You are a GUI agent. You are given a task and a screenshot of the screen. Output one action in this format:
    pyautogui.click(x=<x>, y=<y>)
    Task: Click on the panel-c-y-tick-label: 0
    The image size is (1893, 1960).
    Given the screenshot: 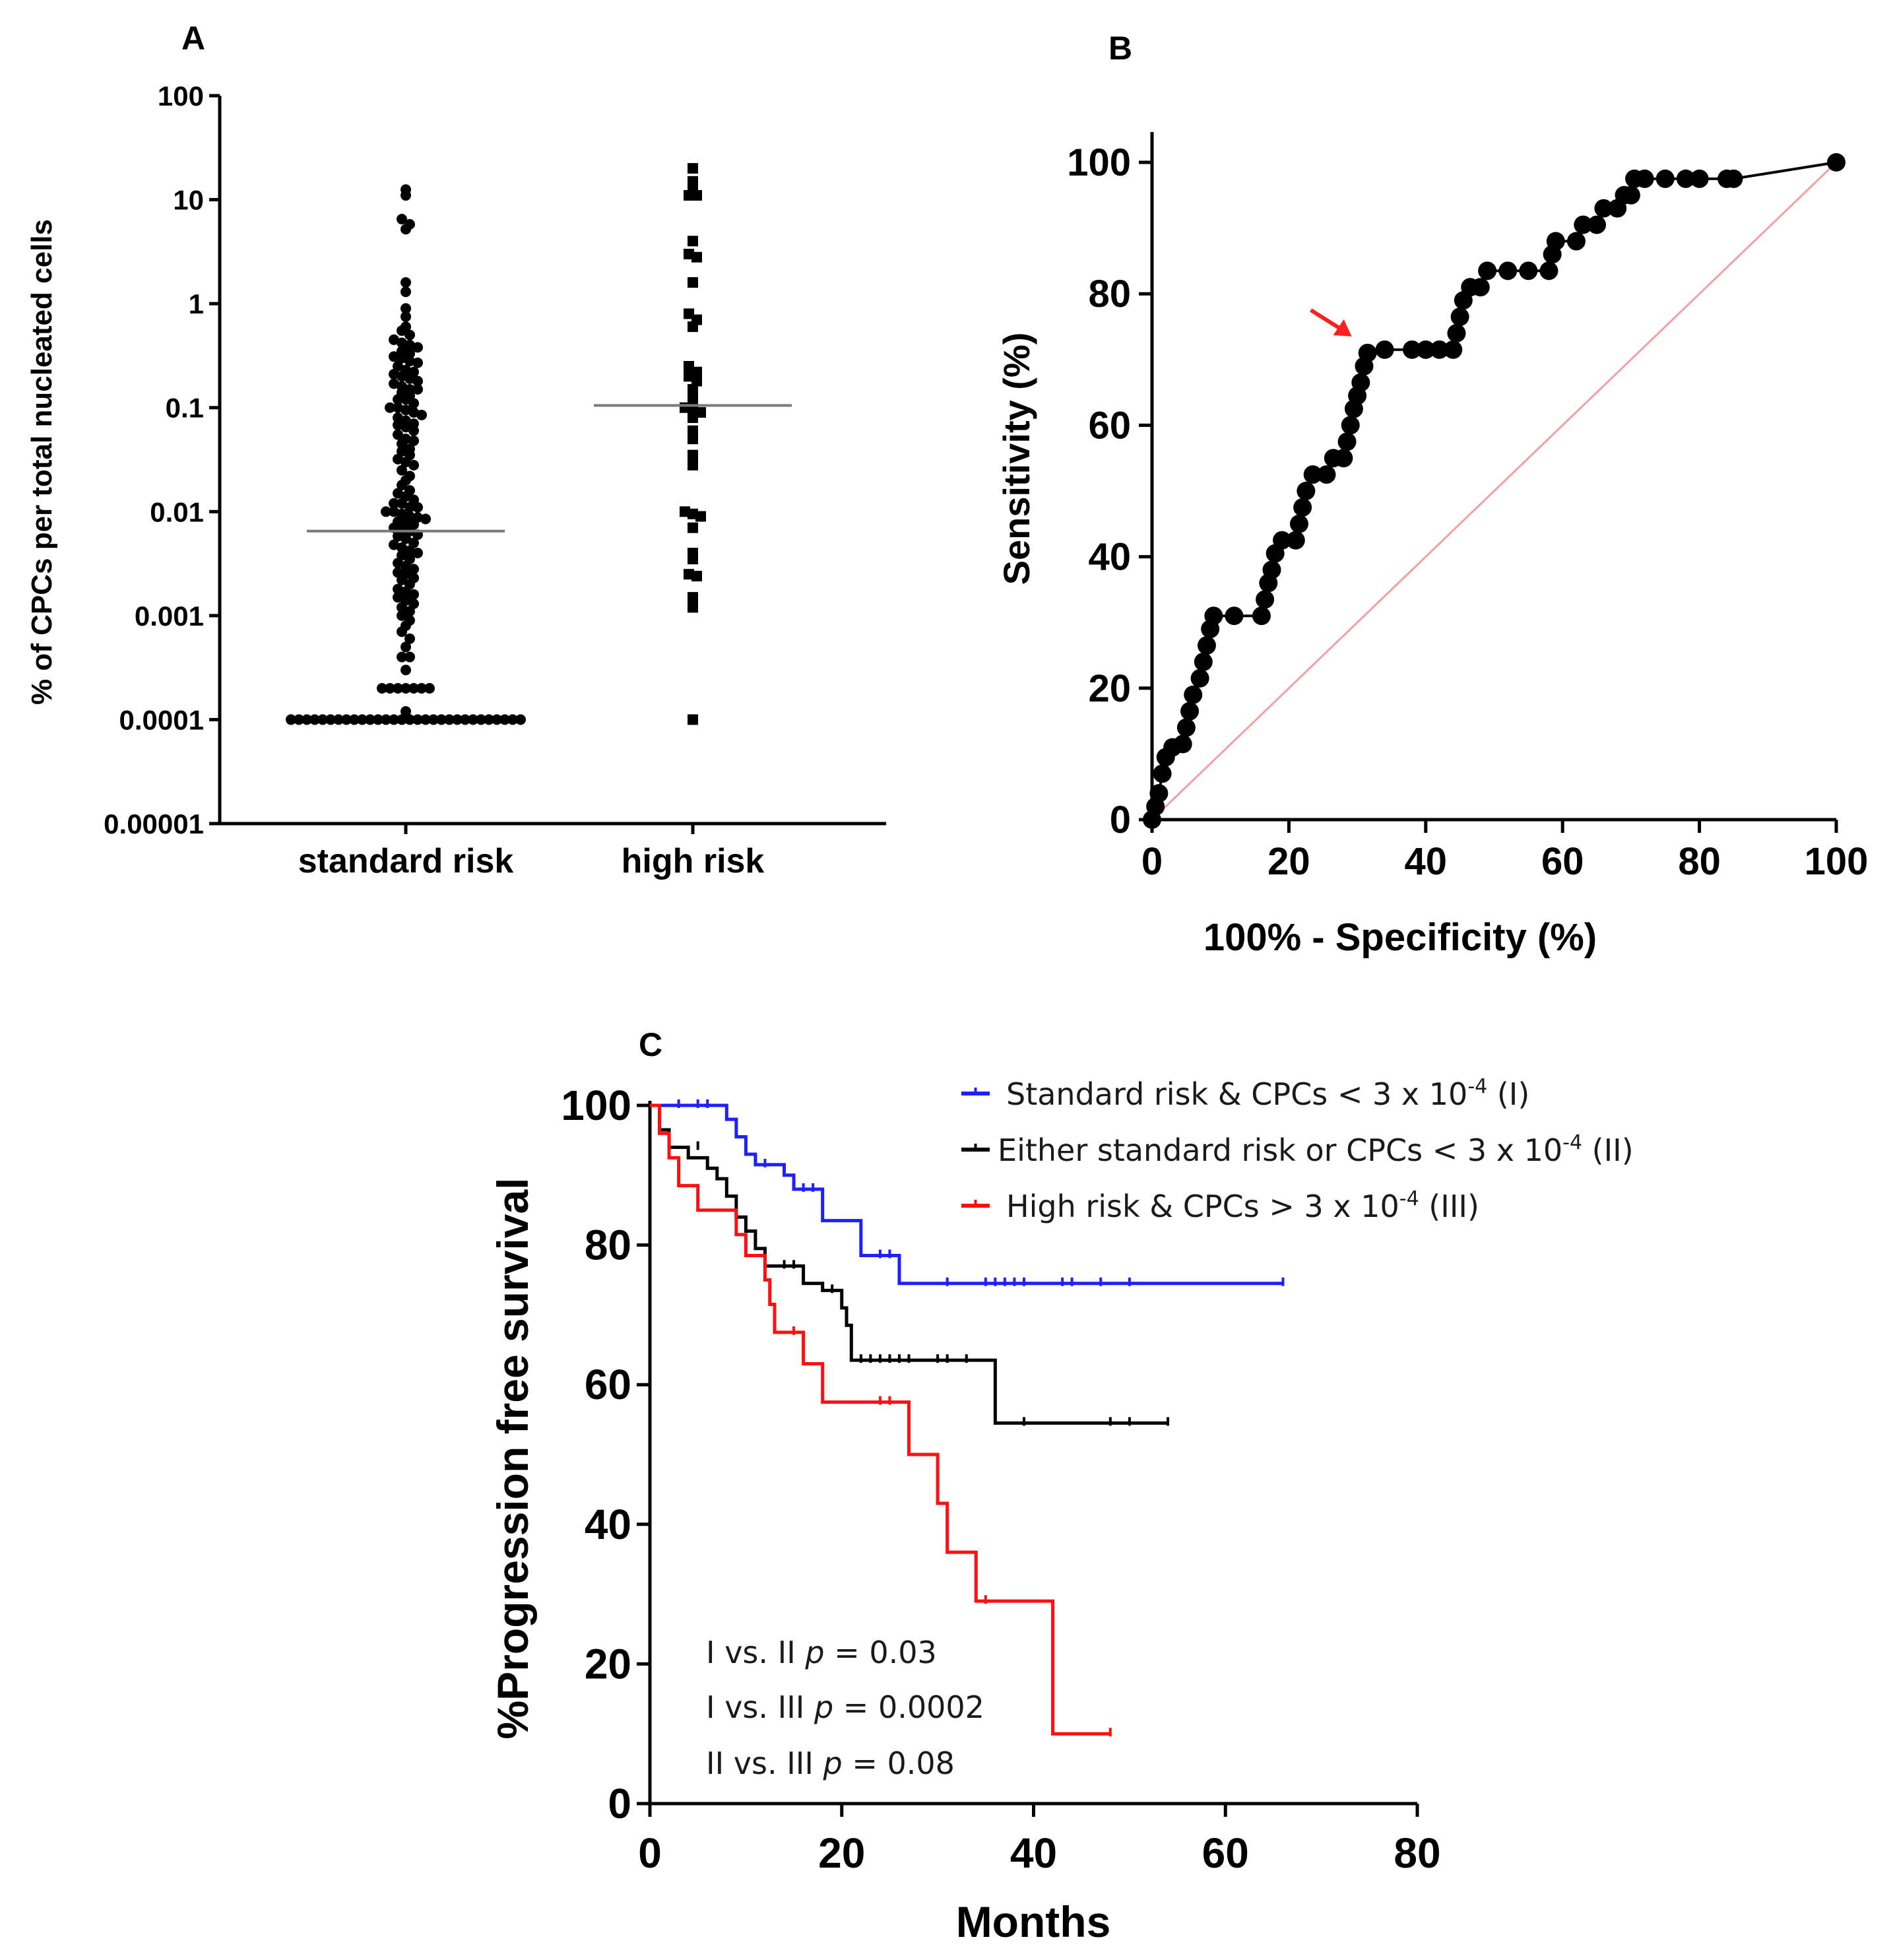 What is the action you would take?
    pyautogui.click(x=619, y=1804)
    